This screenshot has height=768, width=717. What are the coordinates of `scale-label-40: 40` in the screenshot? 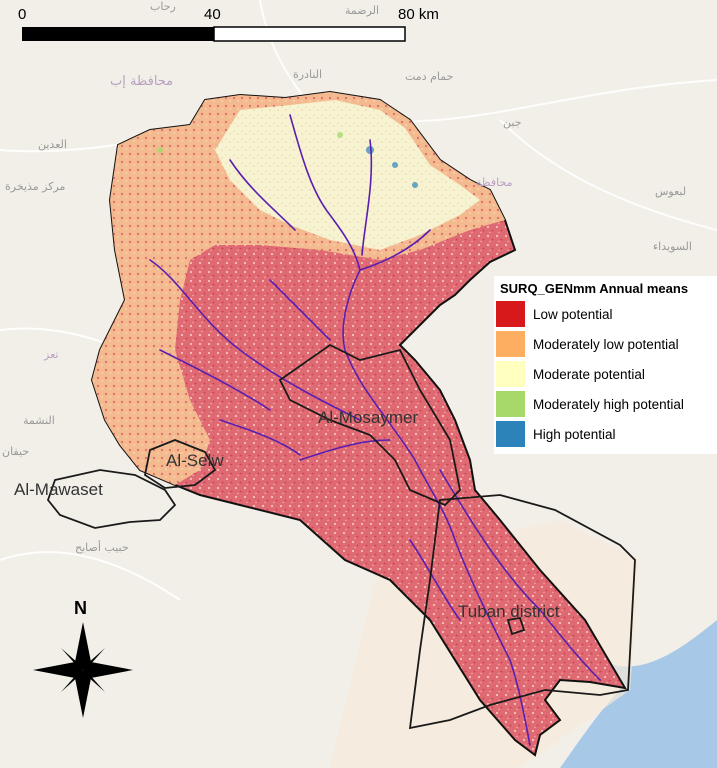 It's located at (212, 14).